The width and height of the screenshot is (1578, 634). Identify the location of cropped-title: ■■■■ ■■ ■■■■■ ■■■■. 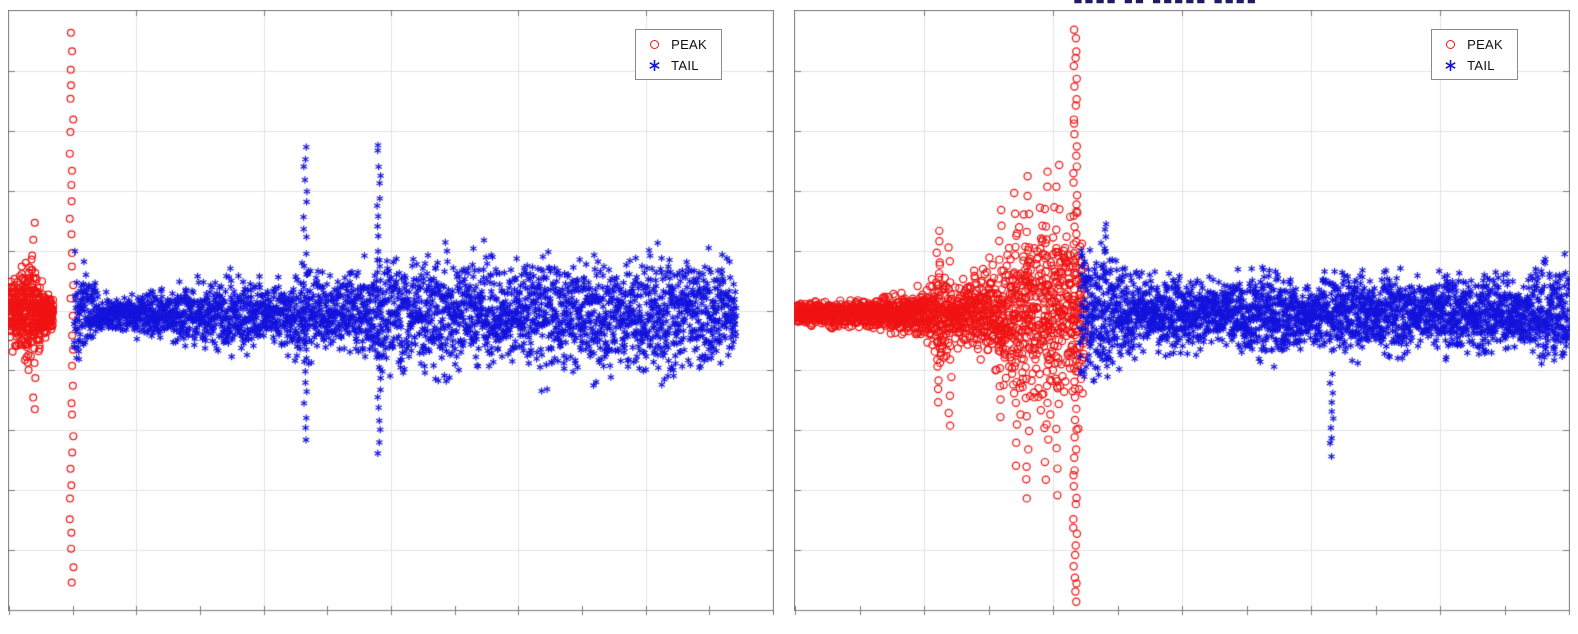
(1205, 4).